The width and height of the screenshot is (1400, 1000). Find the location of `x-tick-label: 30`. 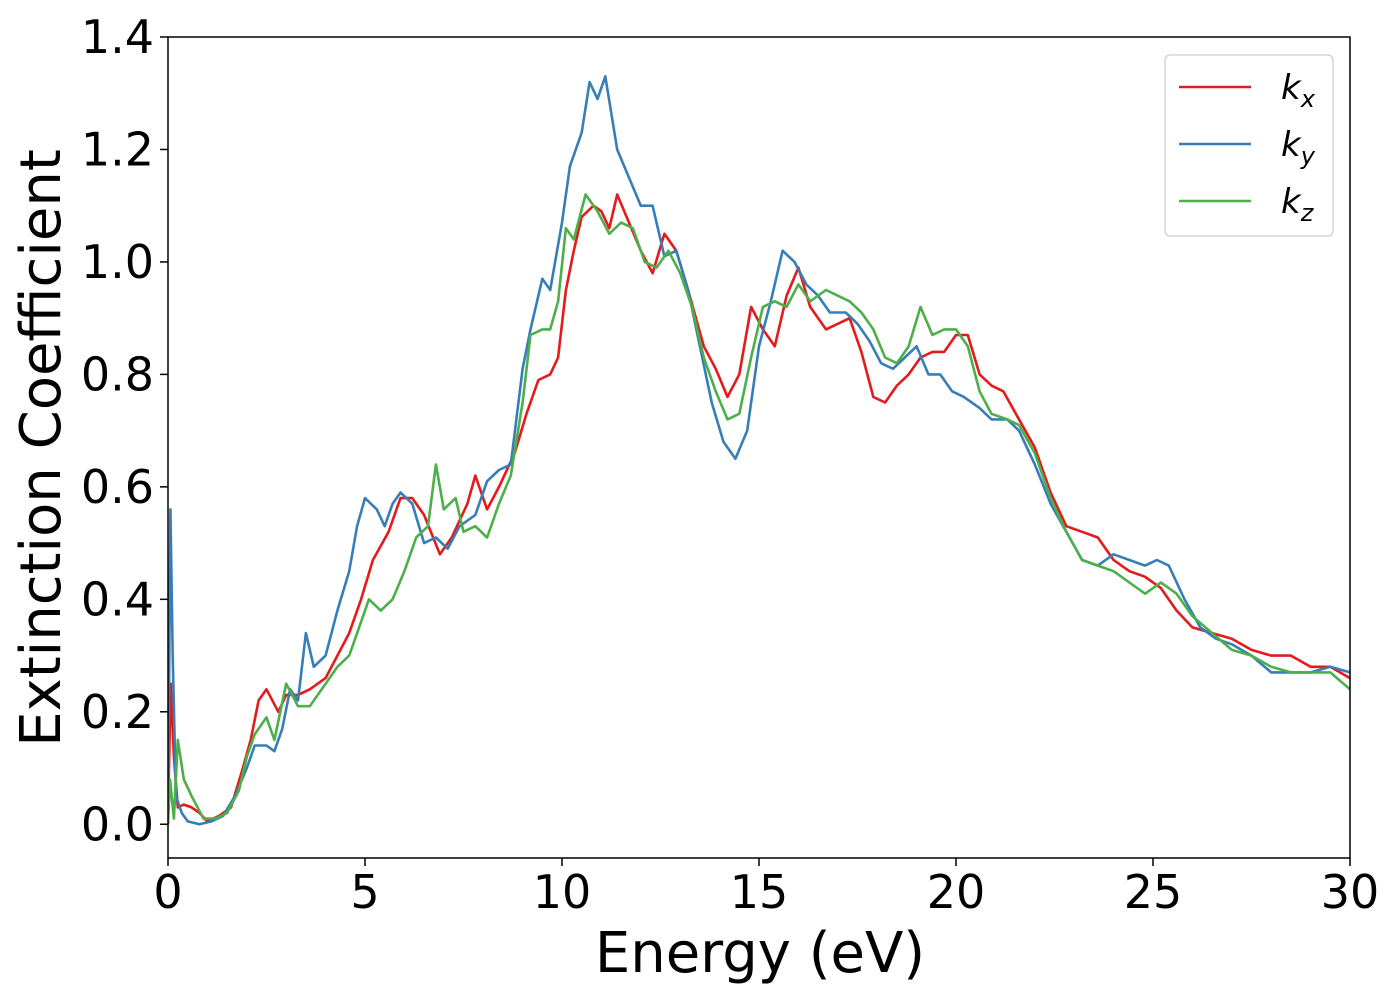

x-tick-label: 30 is located at coordinates (1350, 892).